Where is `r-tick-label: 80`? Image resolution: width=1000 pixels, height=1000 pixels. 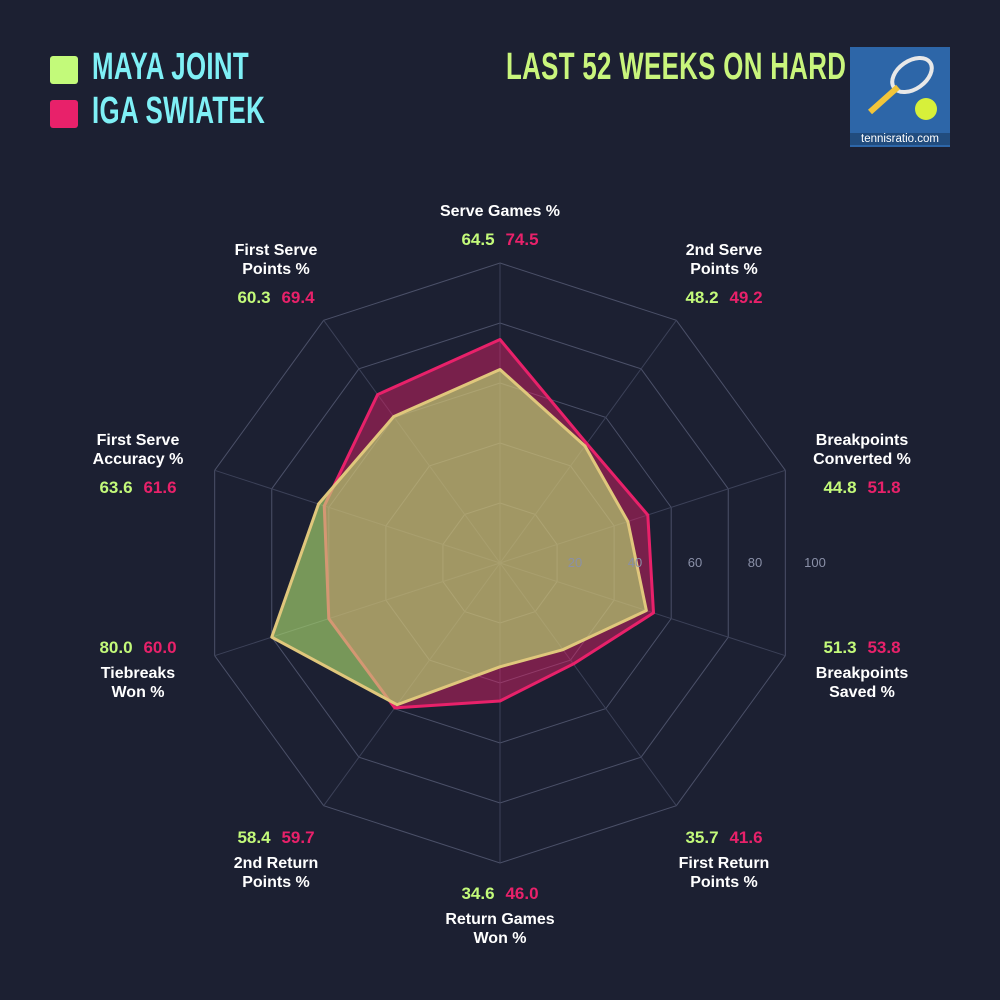 r-tick-label: 80 is located at coordinates (755, 562).